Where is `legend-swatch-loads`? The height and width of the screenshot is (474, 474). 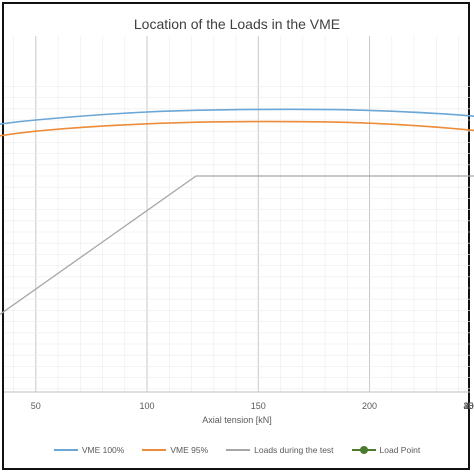
legend-swatch-loads is located at coordinates (238, 450).